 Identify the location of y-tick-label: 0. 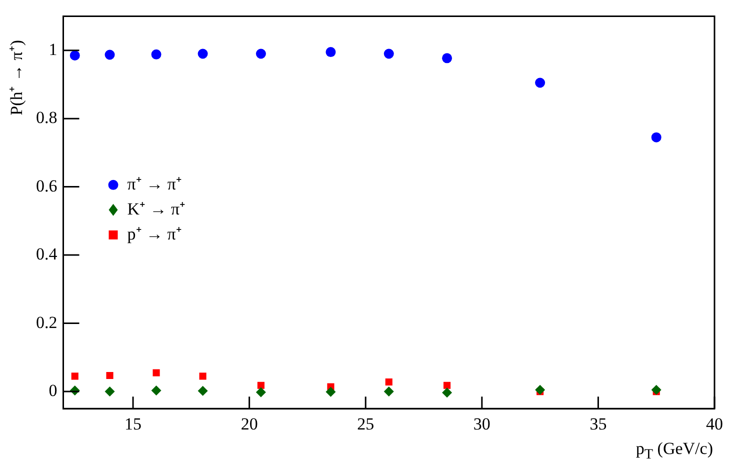
(53, 390).